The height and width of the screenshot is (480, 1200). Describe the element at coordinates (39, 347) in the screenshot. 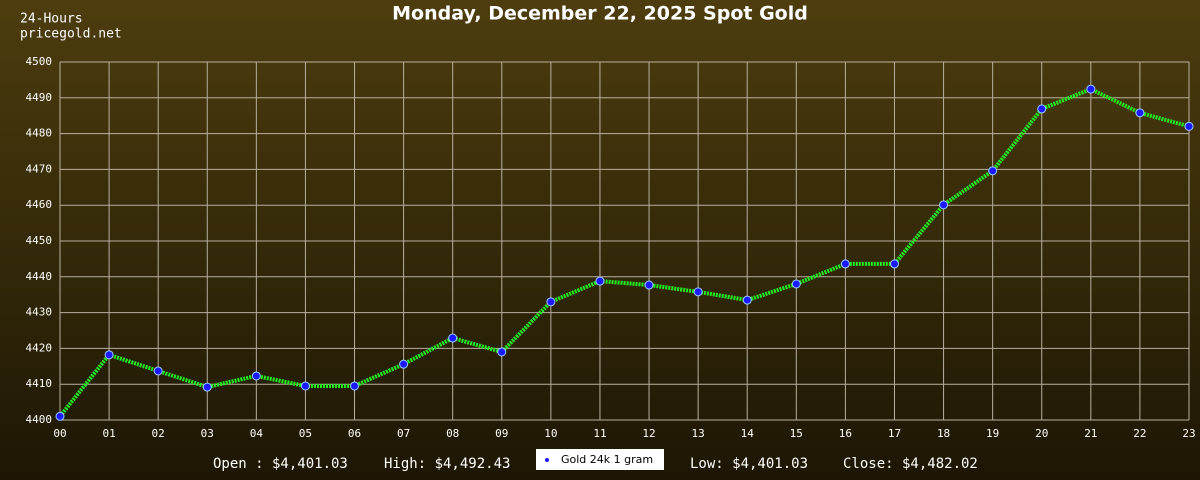

I see `y-tick-label: 4420` at that location.